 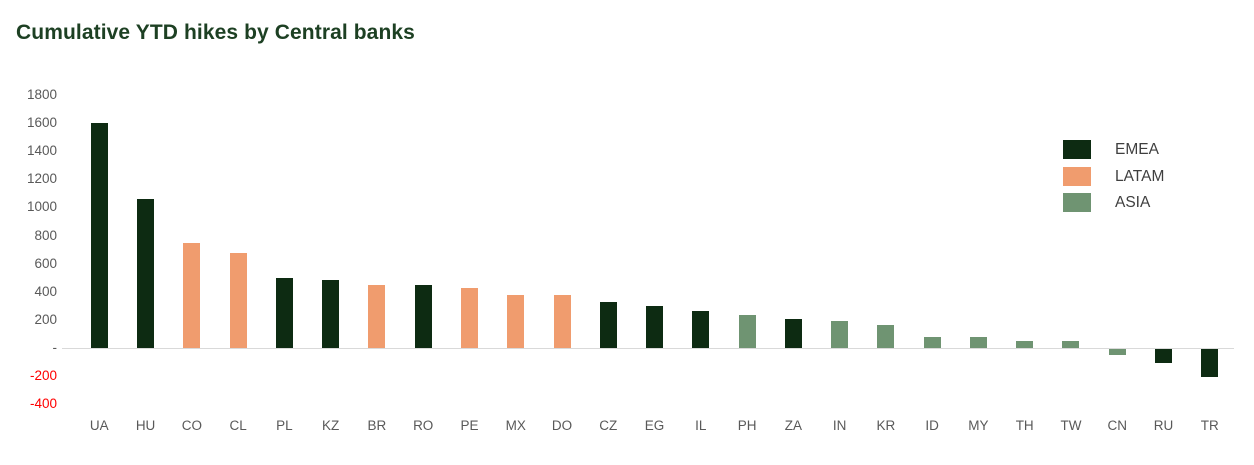 I want to click on x-axis-label-TR: TR, so click(x=1209, y=425).